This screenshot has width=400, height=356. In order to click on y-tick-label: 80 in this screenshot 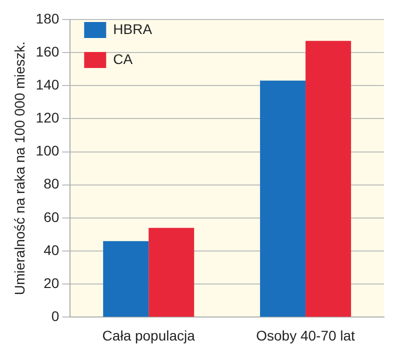, I will do `click(52, 184)`.